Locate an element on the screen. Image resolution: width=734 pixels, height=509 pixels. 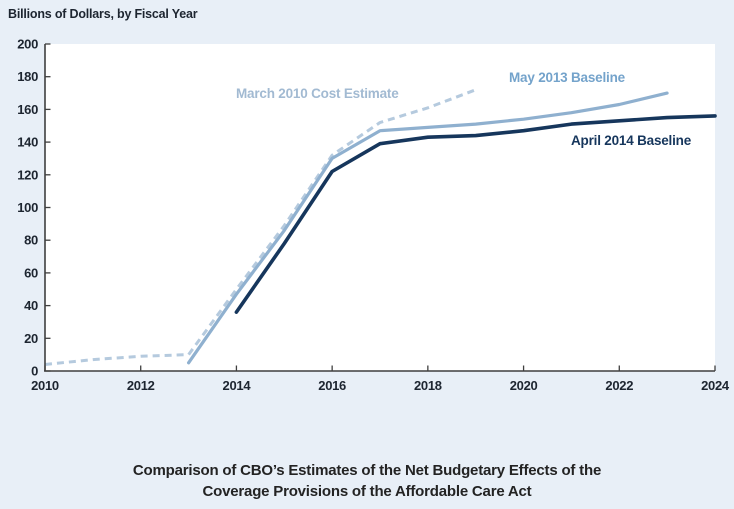
y-tick-label: 180 is located at coordinates (27, 76).